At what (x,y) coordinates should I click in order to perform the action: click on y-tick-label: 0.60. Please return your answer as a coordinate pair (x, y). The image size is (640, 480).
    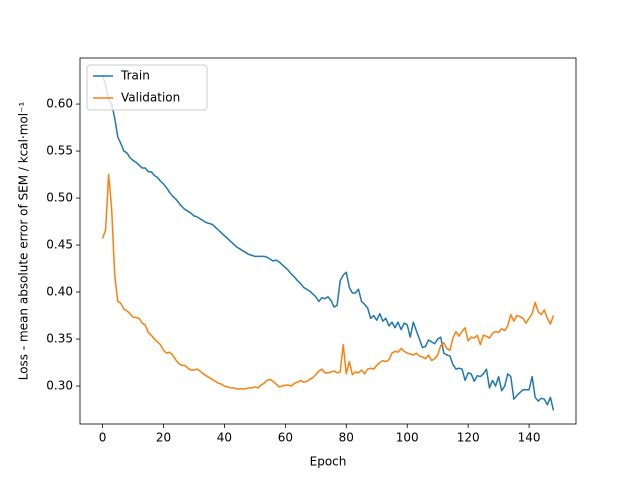
    Looking at the image, I should click on (59, 104).